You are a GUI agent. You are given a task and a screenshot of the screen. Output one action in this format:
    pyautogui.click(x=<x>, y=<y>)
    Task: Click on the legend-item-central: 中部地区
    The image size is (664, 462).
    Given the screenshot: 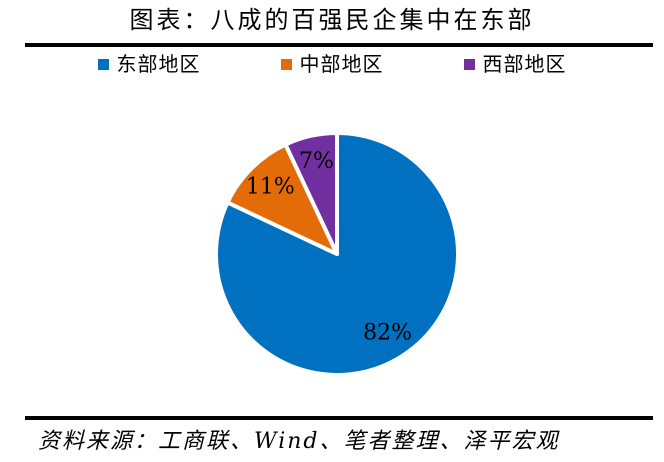 What is the action you would take?
    pyautogui.click(x=332, y=64)
    